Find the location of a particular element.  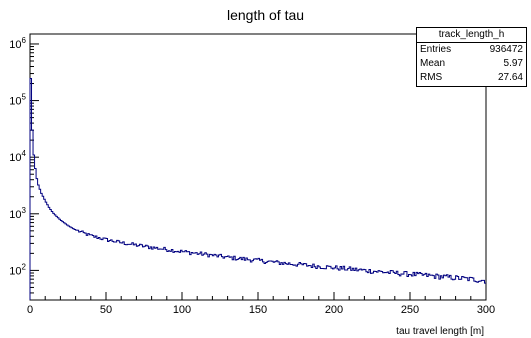

x-axis: 0 50 100 150 200 250 300 is located at coordinates (261, 304).